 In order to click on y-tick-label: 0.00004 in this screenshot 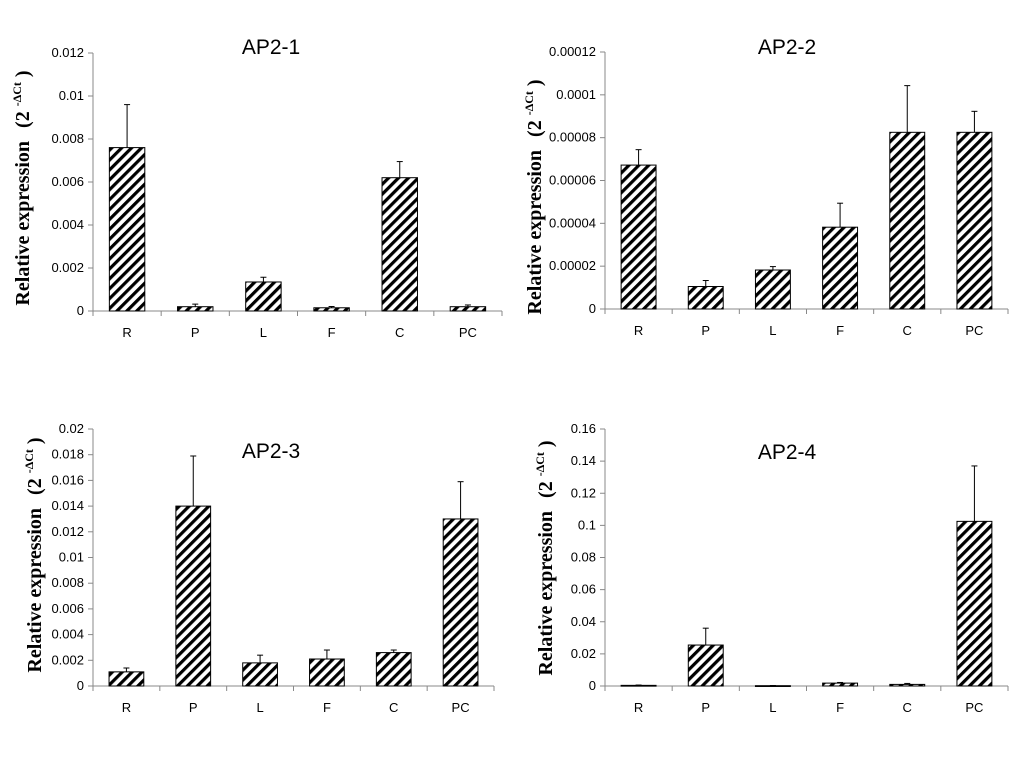, I will do `click(572, 222)`.